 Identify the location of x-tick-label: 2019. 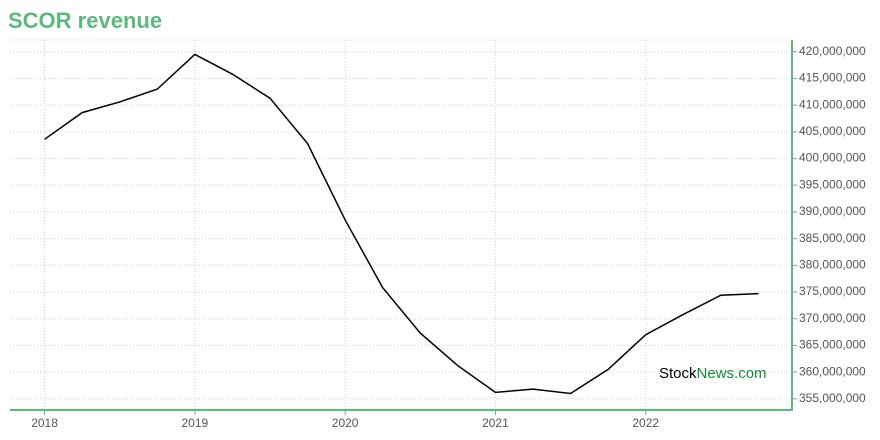
(195, 423).